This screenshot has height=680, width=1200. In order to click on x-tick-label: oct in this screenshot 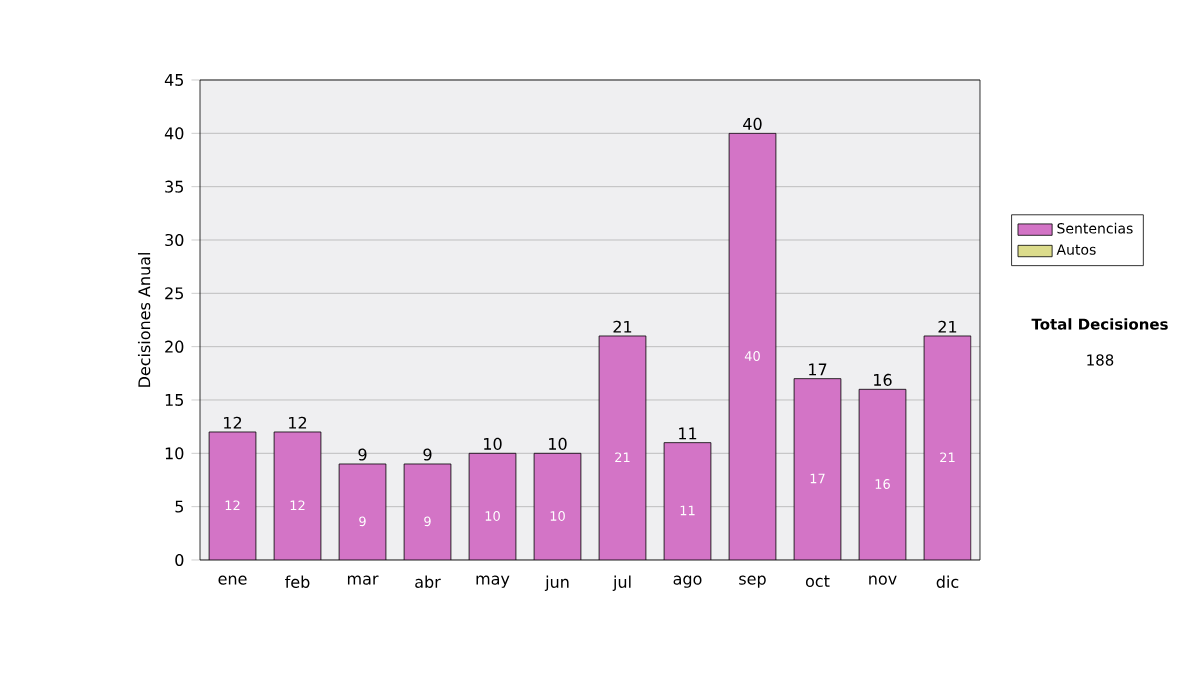, I will do `click(817, 581)`.